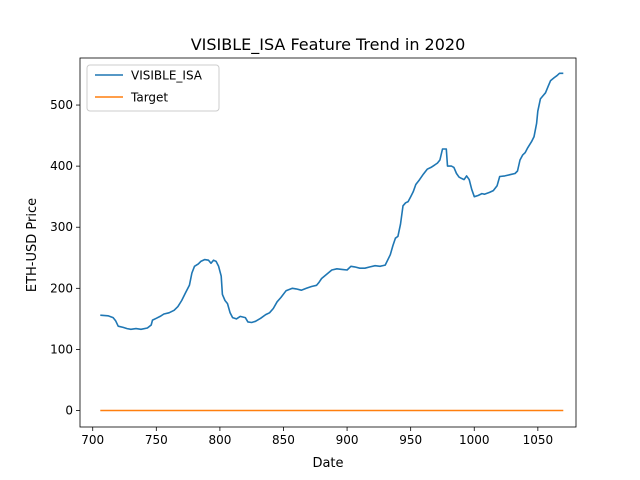  I want to click on y-tick-label: 300, so click(61, 227).